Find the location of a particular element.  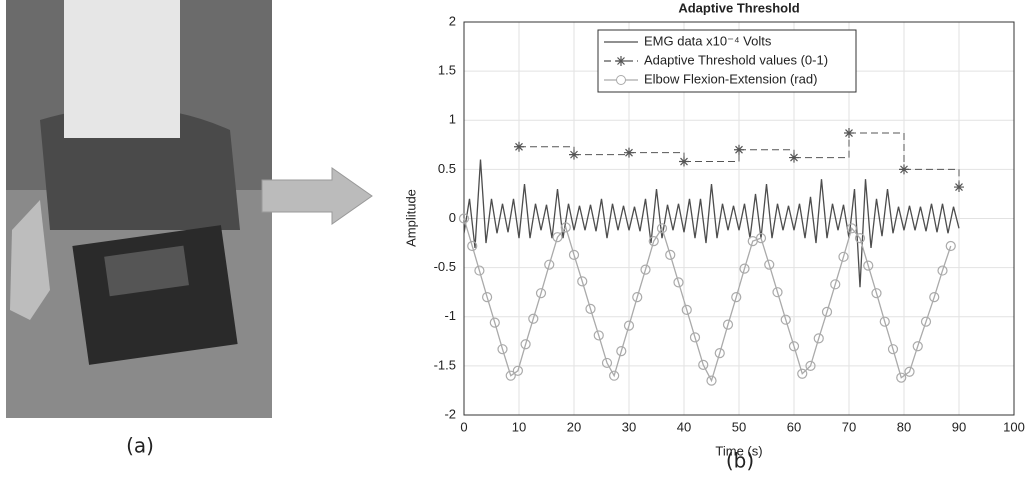

y-tick-label: 1 is located at coordinates (452, 119).